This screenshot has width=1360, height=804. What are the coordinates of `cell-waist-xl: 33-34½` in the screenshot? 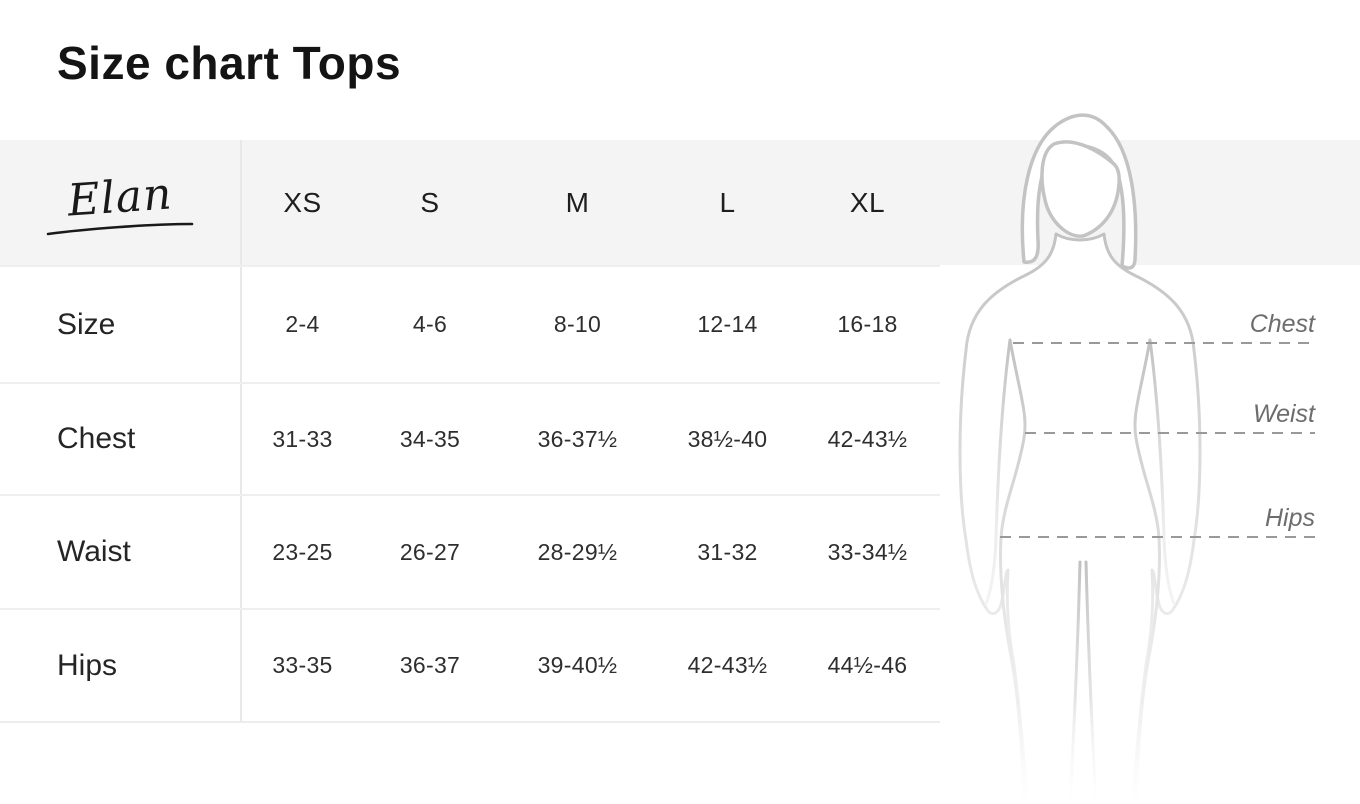 It's located at (867, 551).